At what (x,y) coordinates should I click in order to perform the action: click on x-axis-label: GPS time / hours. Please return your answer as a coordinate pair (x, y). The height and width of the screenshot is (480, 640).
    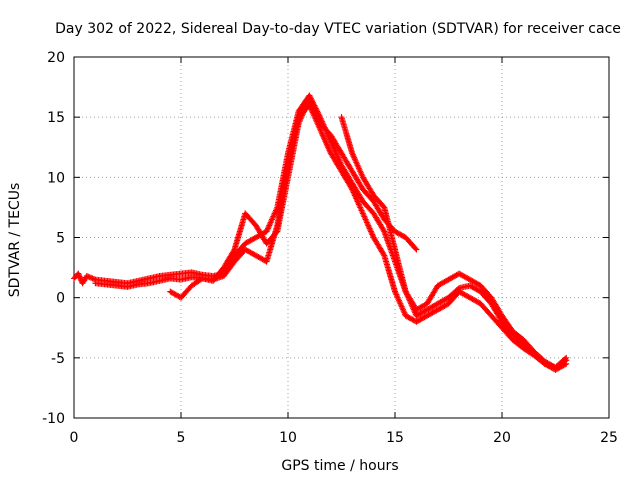
    Looking at the image, I should click on (339, 466).